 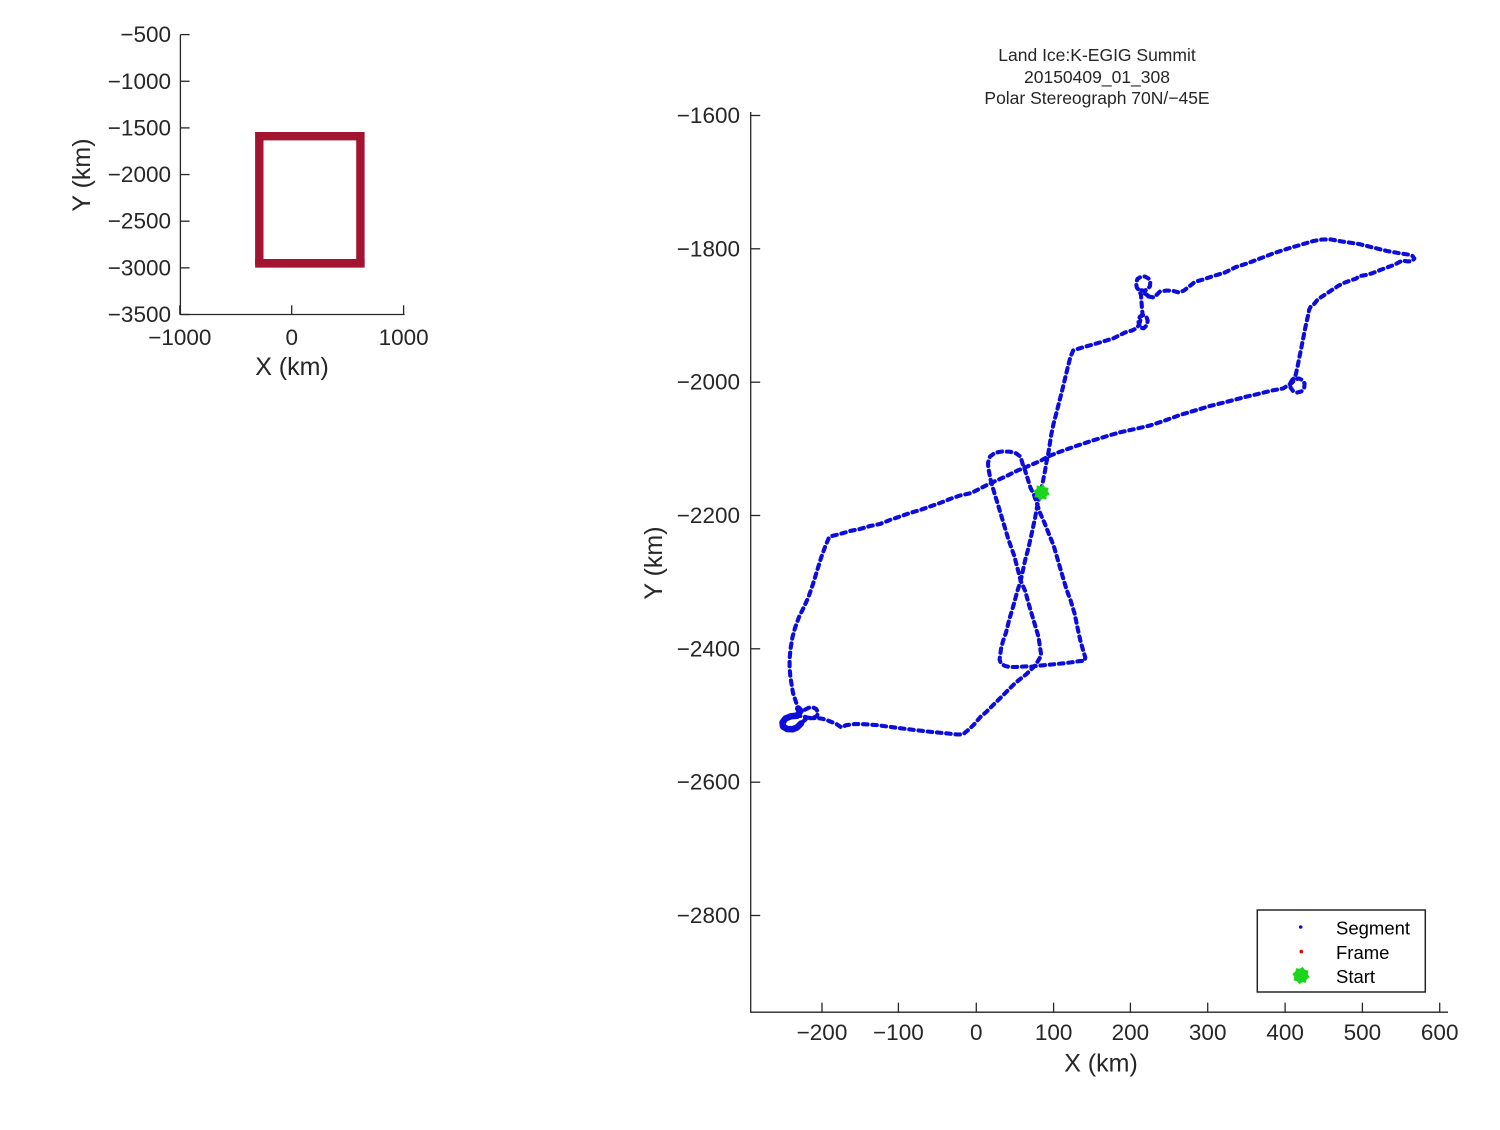 I want to click on svg-text: 400, so click(x=1285, y=1032).